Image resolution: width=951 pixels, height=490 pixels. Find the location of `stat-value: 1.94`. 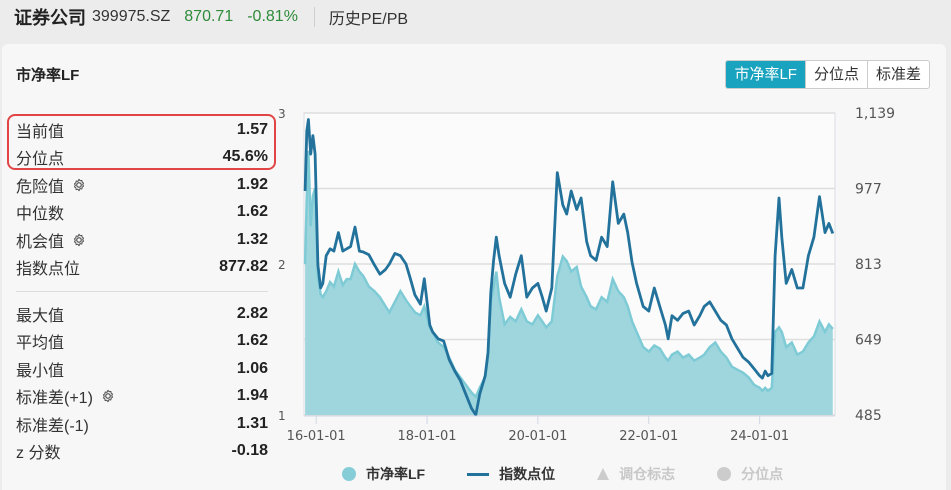

stat-value: 1.94 is located at coordinates (252, 396).